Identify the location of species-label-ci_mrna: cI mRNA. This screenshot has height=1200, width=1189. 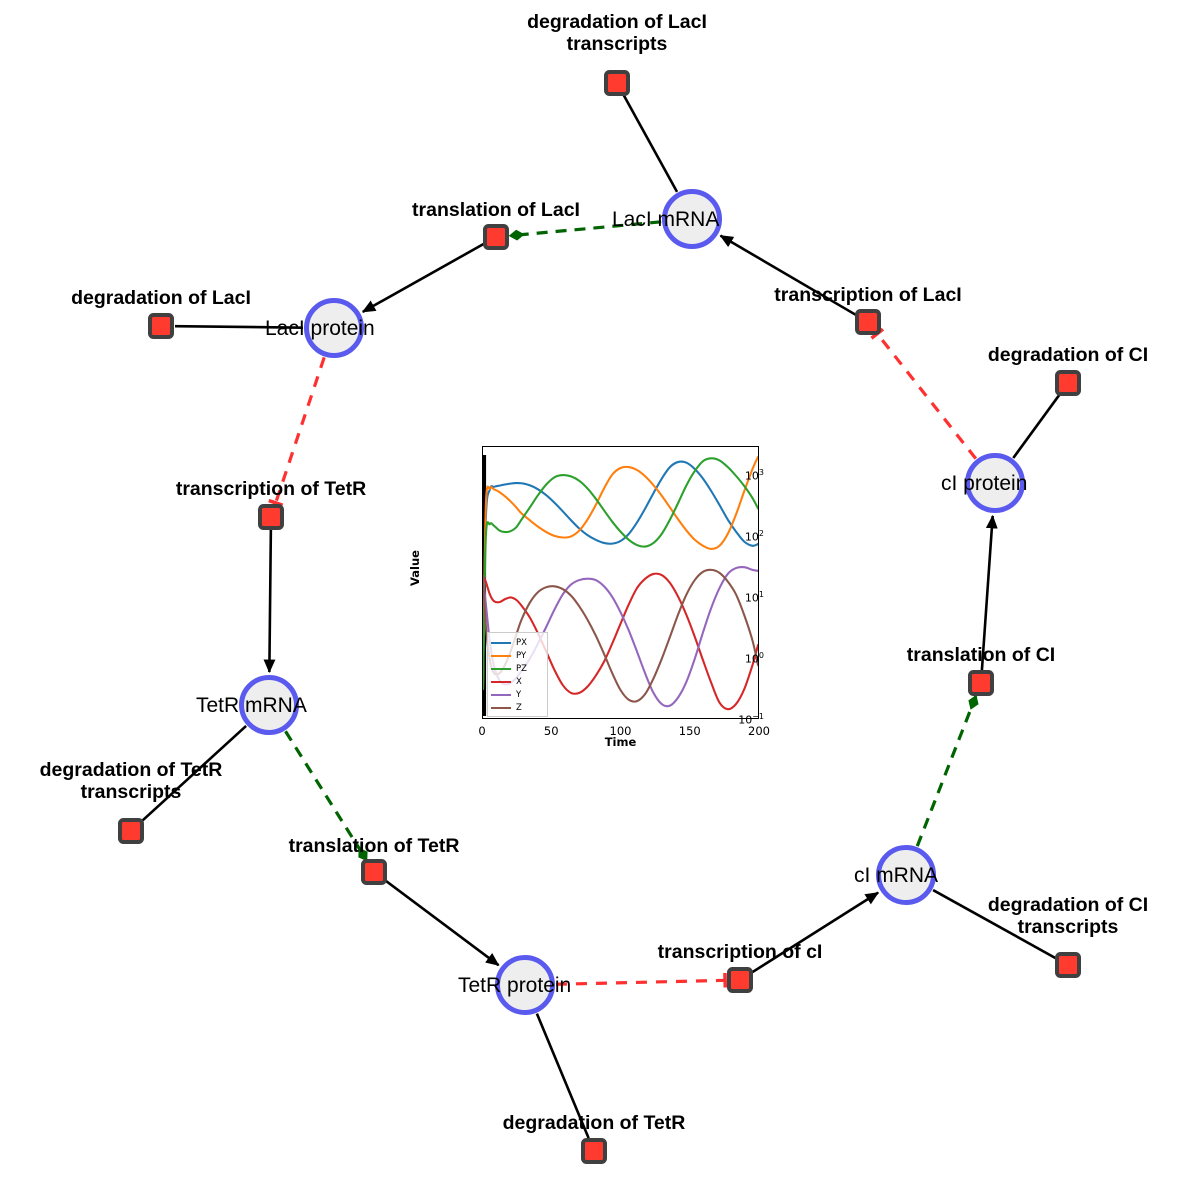
(896, 875).